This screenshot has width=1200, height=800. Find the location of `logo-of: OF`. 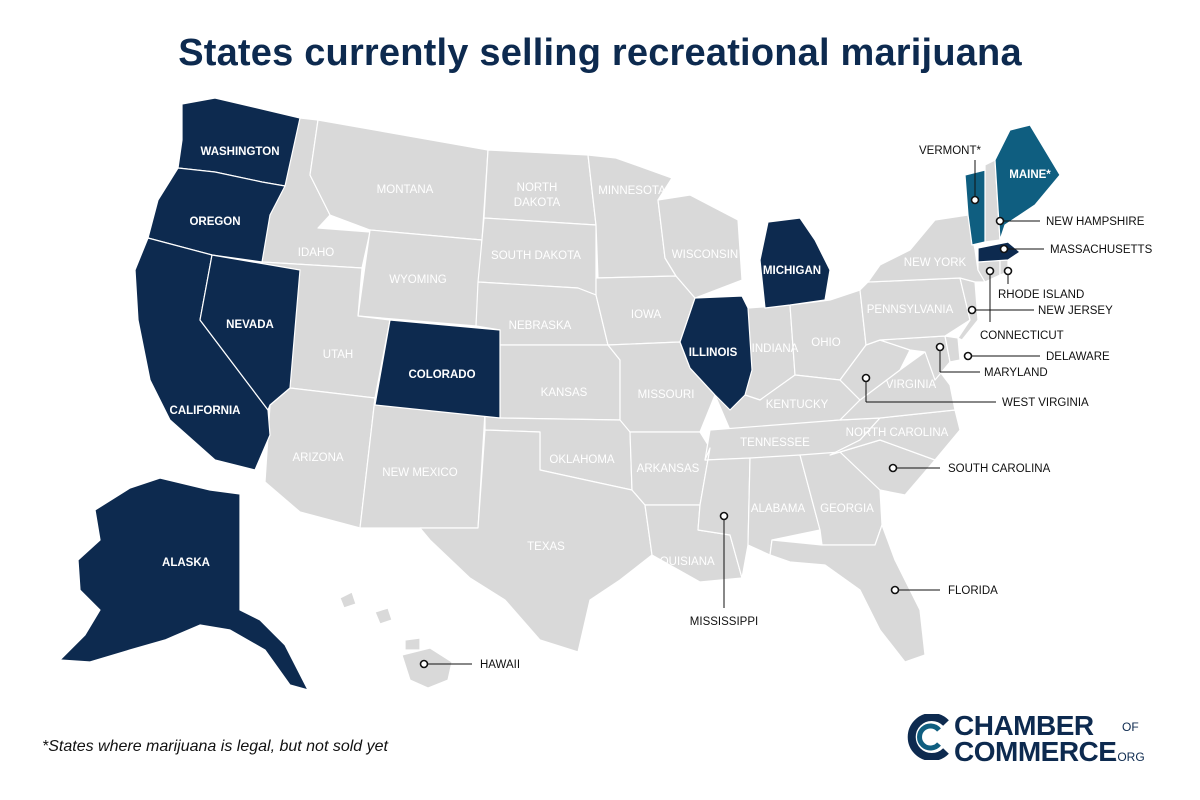

logo-of: OF is located at coordinates (1130, 727).